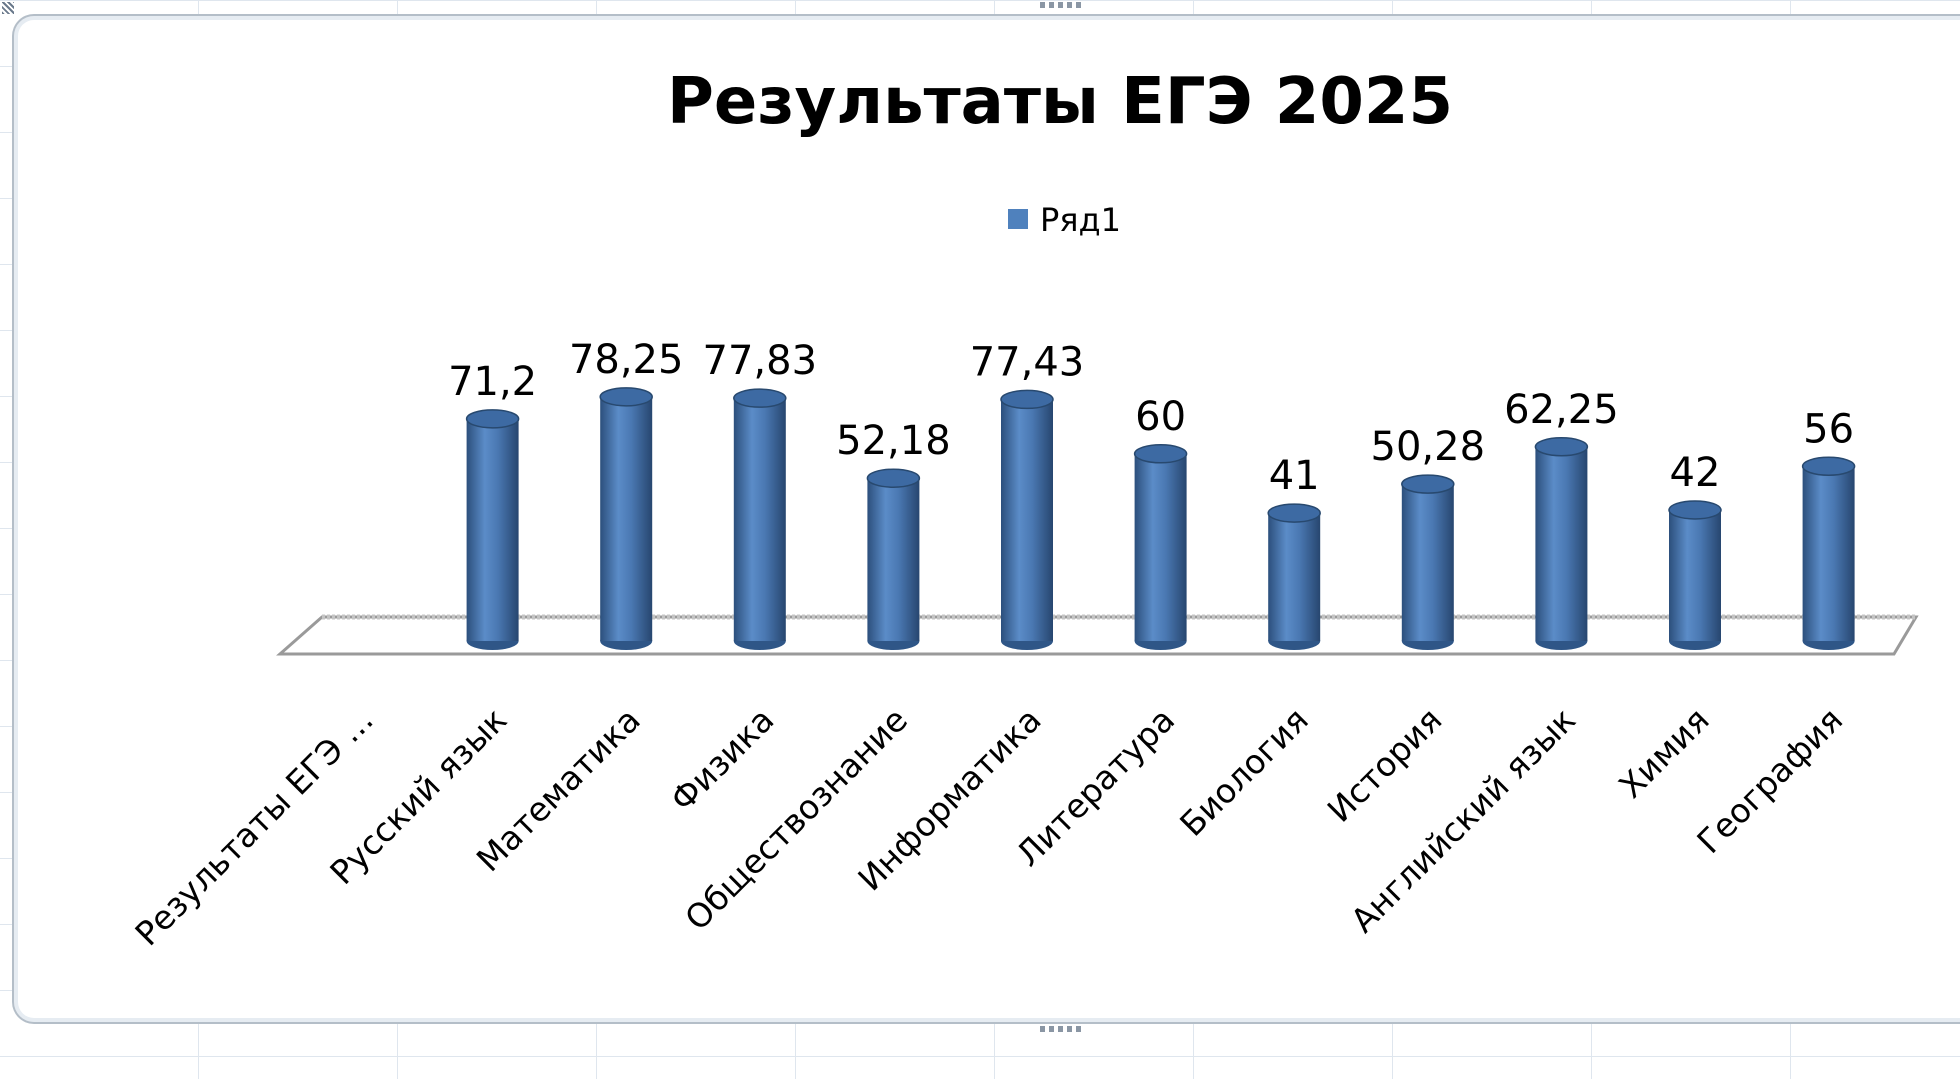  What do you see at coordinates (1385, 765) in the screenshot?
I see `x-tick-label: История` at bounding box center [1385, 765].